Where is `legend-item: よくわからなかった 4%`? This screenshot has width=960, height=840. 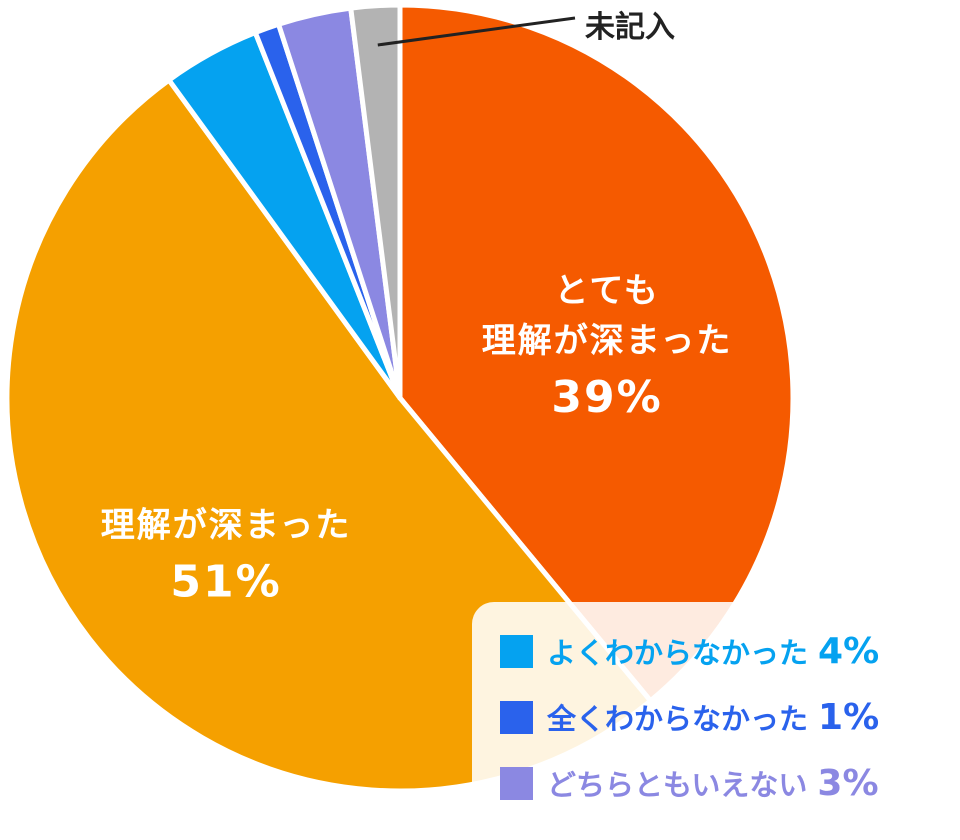 legend-item: よくわからなかった 4% is located at coordinates (689, 651).